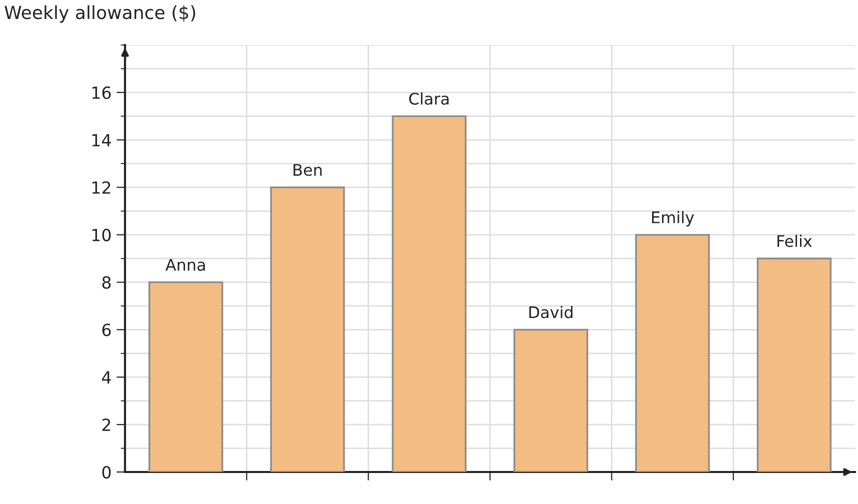 This screenshot has height=504, width=858. I want to click on x-tick-label: Anna, so click(185, 264).